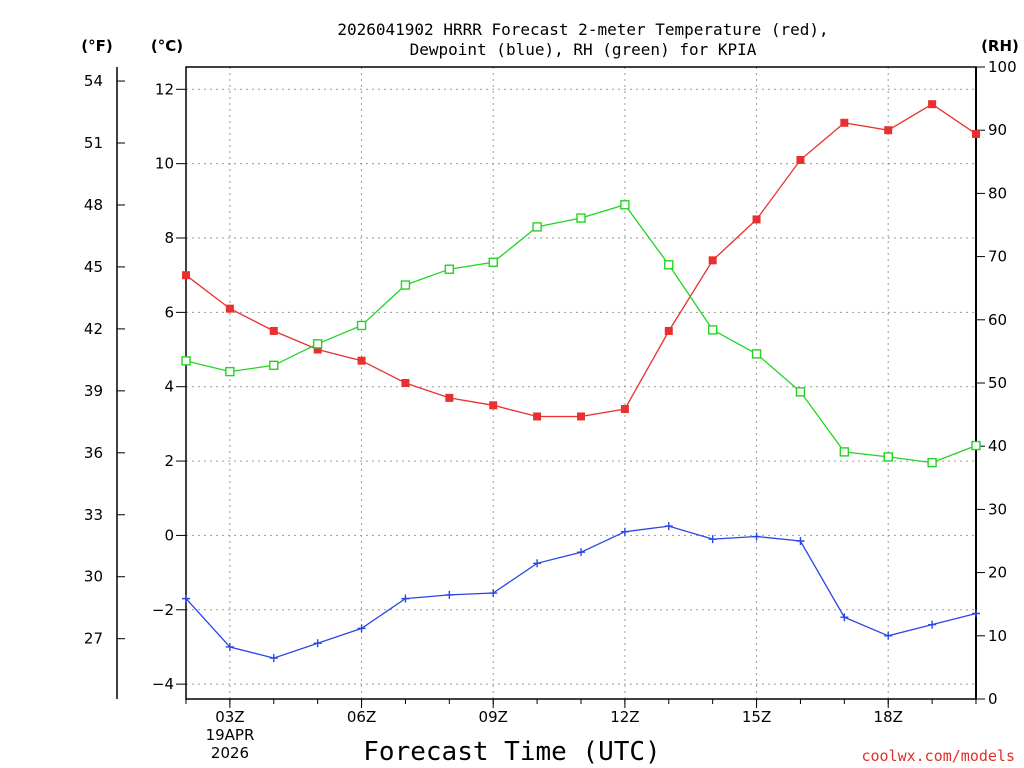 The height and width of the screenshot is (768, 1024). What do you see at coordinates (93, 639) in the screenshot?
I see `fahrenheit-tick-label: 27` at bounding box center [93, 639].